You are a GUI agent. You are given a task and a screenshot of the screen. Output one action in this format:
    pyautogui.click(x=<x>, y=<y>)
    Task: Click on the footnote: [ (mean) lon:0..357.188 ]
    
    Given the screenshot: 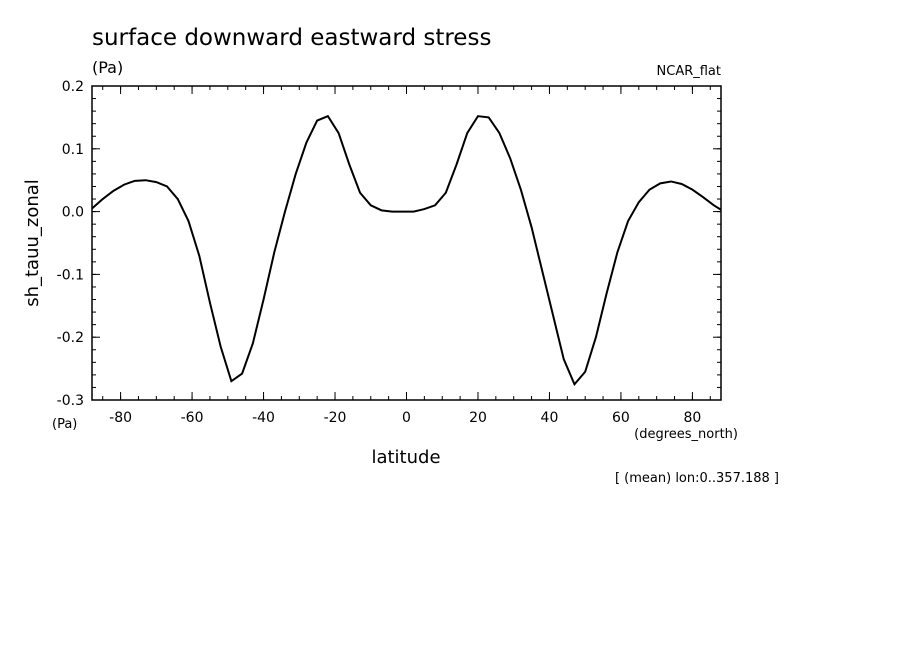 What is the action you would take?
    pyautogui.click(x=697, y=478)
    